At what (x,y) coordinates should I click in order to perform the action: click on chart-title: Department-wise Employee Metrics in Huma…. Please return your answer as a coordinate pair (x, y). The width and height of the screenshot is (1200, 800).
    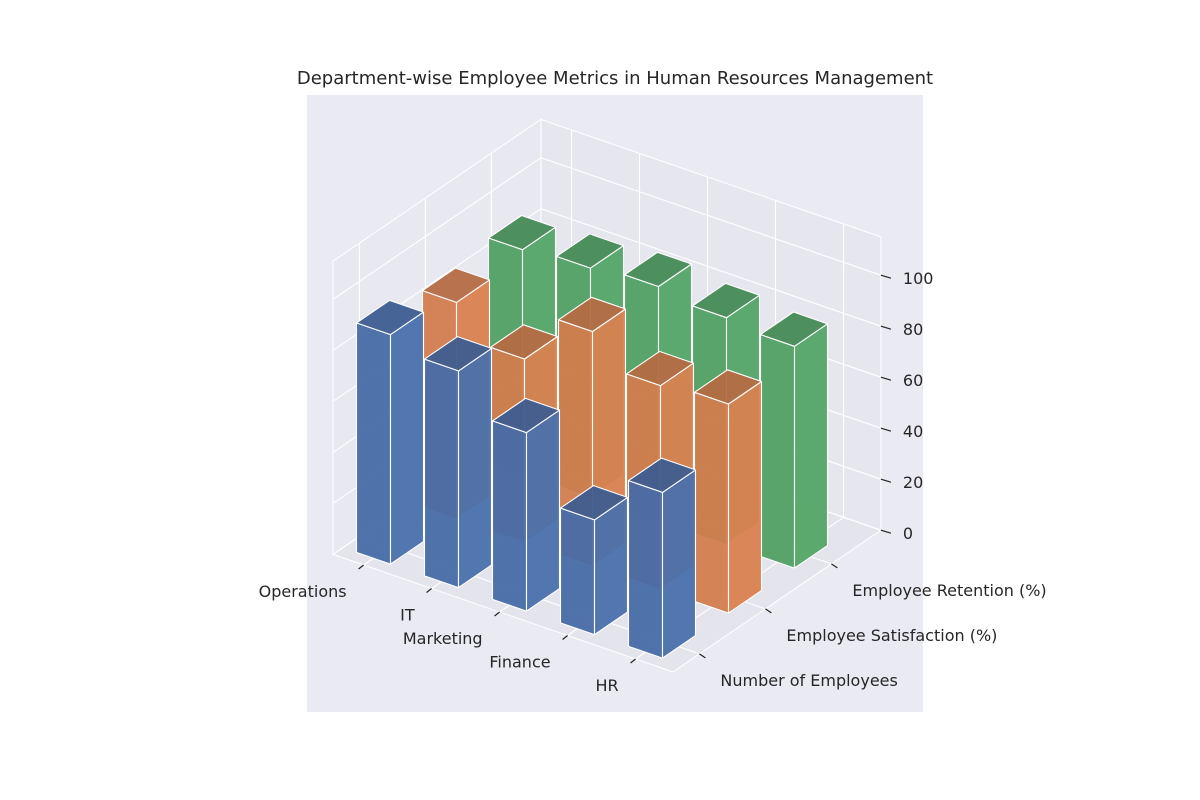
    Looking at the image, I should click on (615, 78).